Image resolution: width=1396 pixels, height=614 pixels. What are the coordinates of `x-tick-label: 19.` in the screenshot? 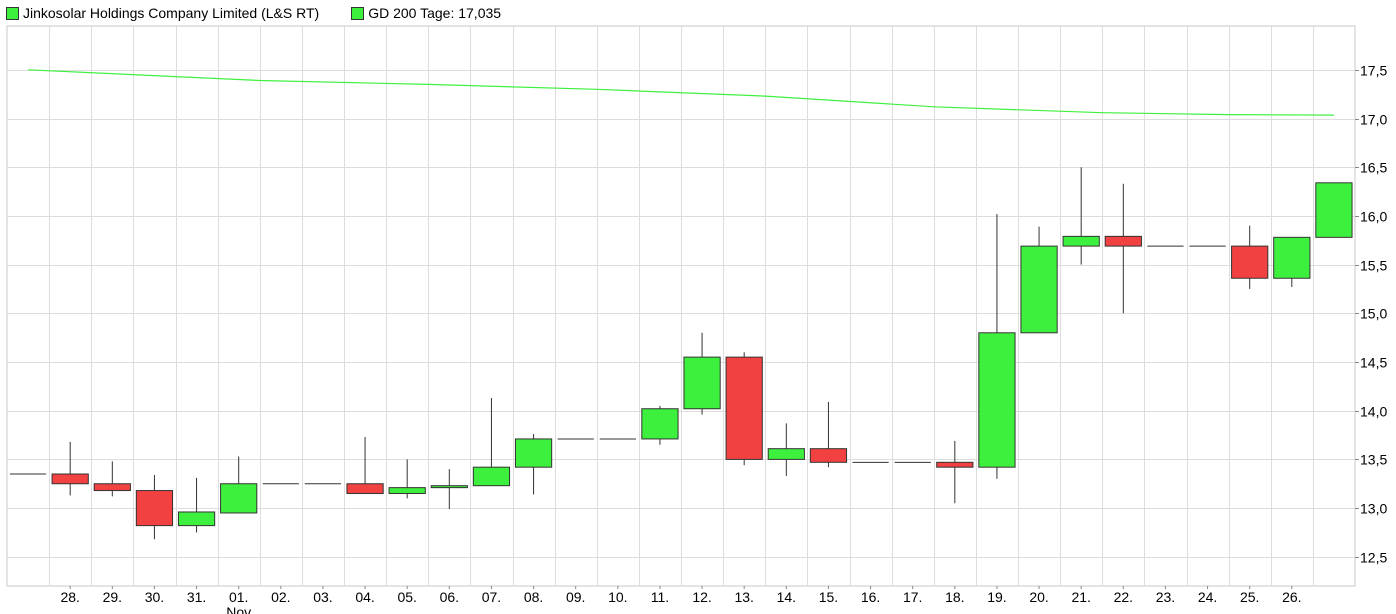 It's located at (996, 597).